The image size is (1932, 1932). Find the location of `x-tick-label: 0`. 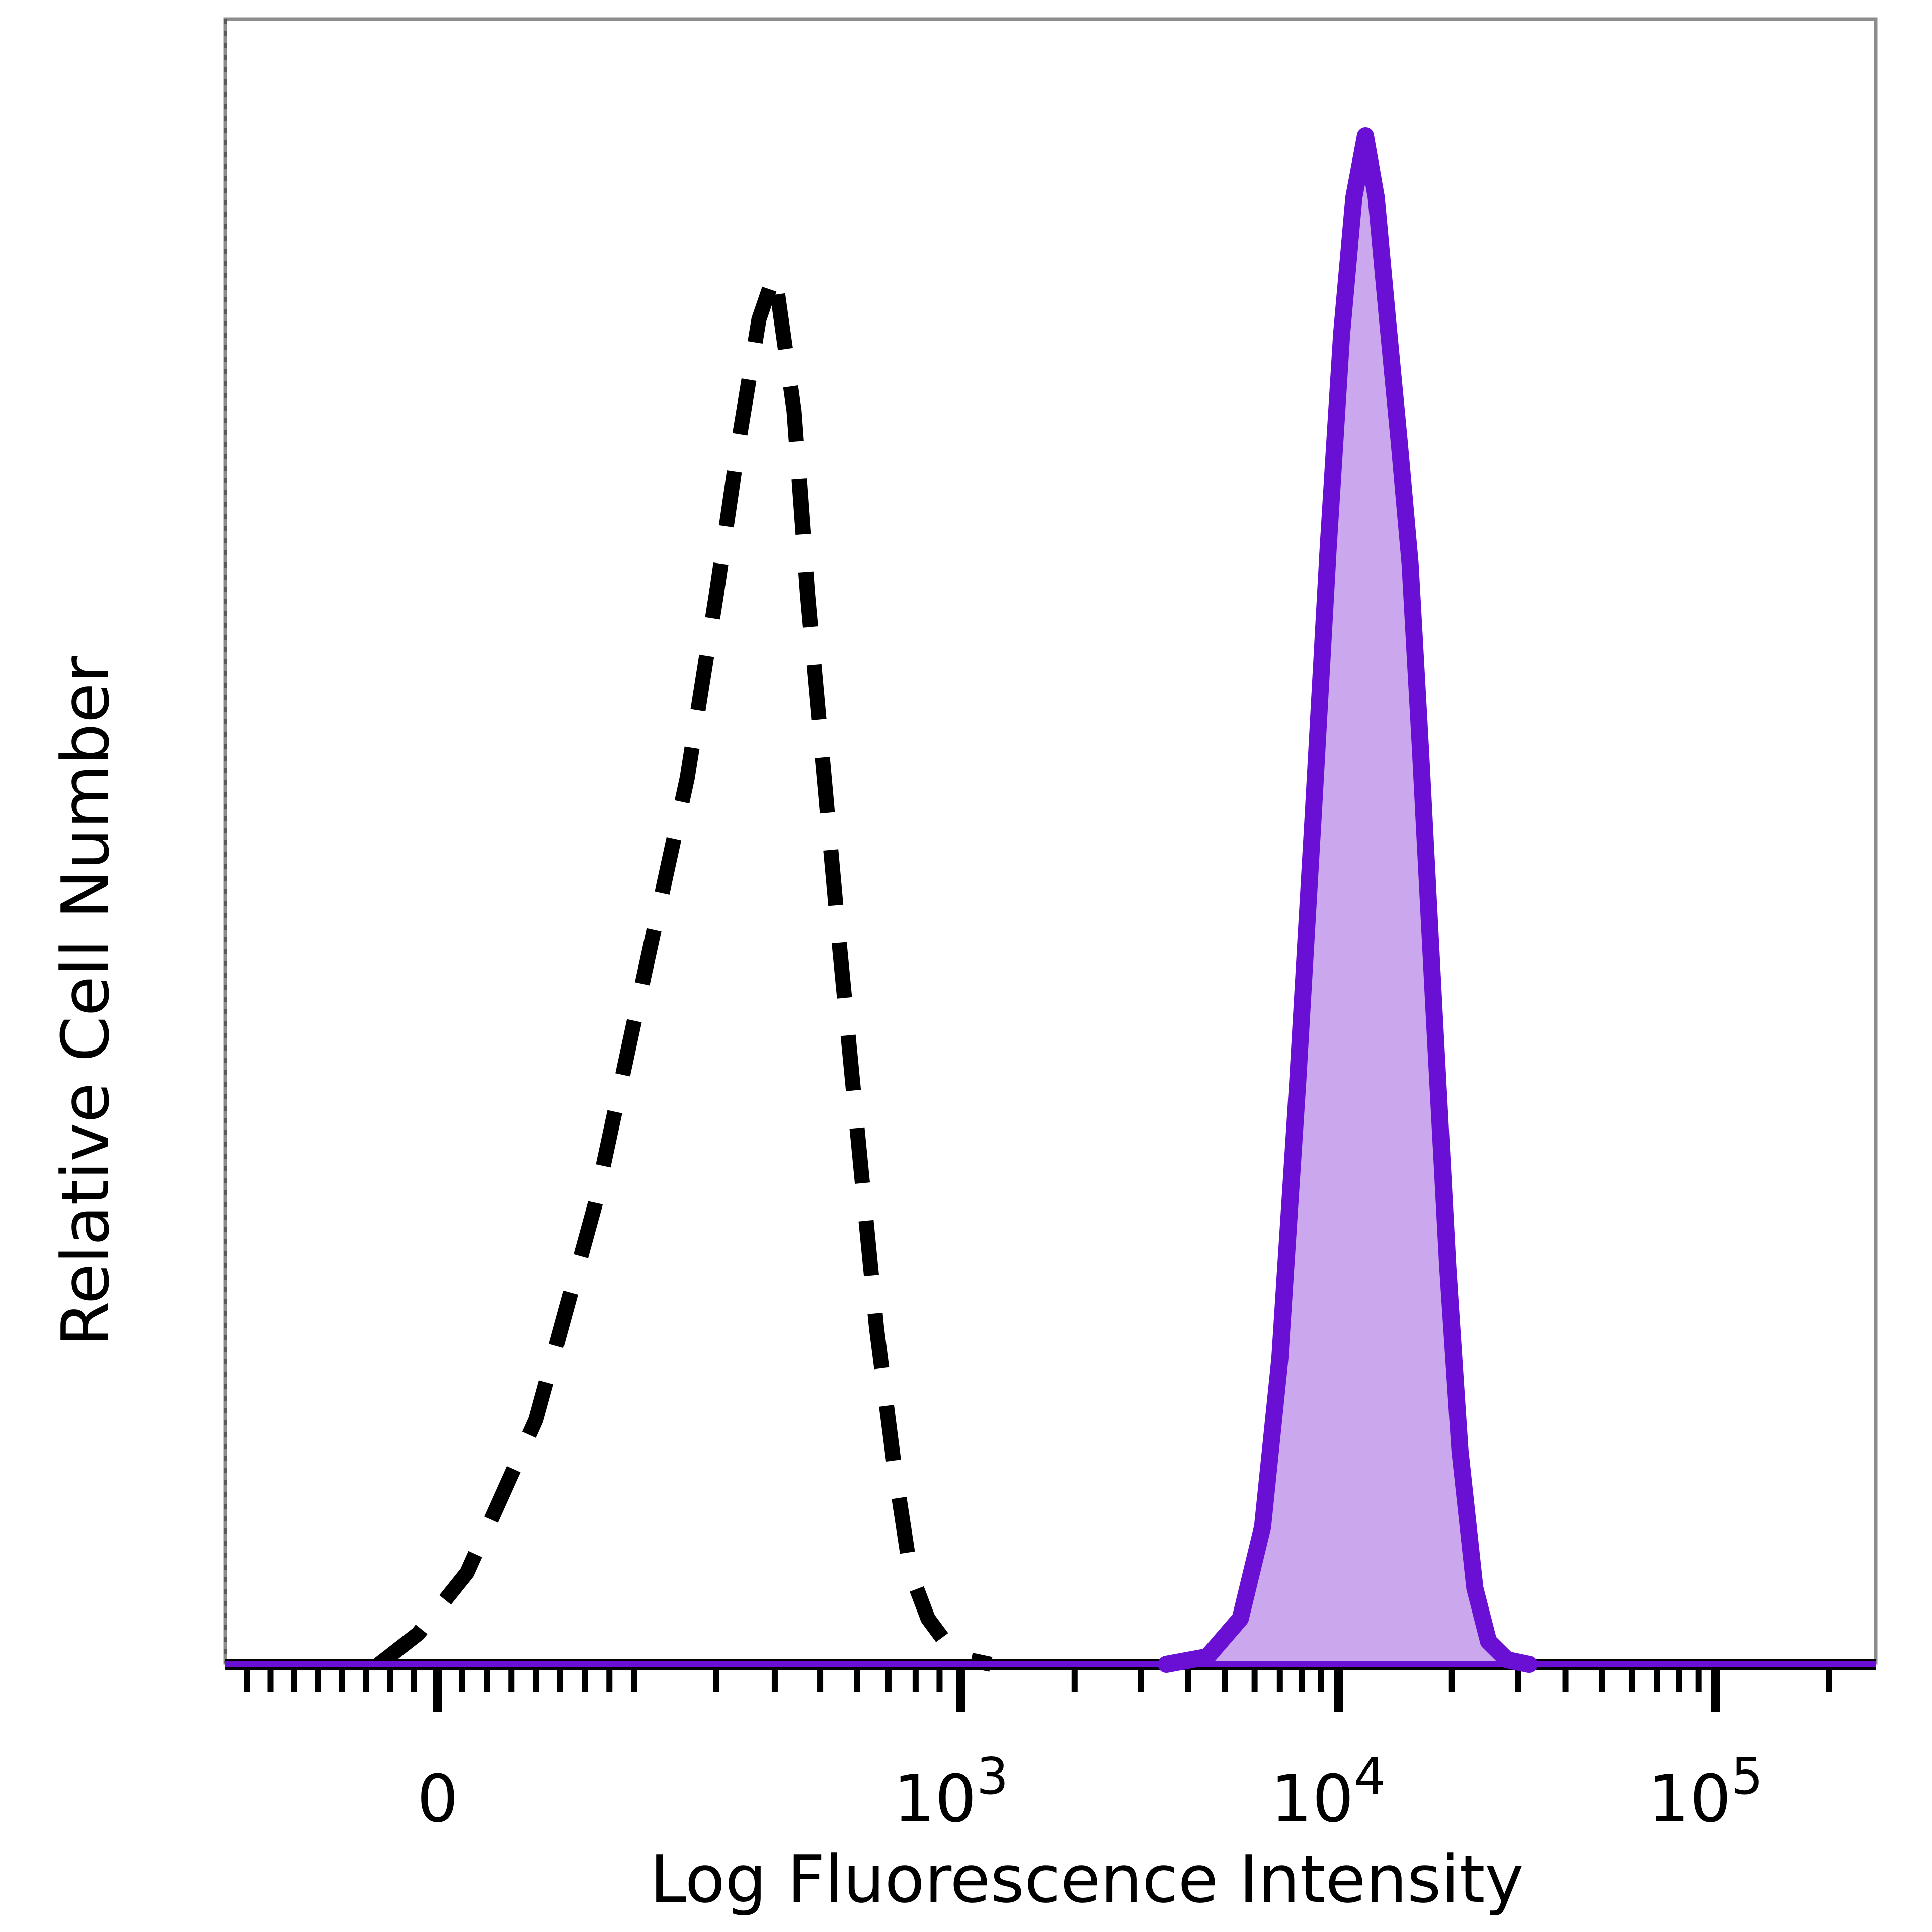

x-tick-label: 0 is located at coordinates (438, 1798).